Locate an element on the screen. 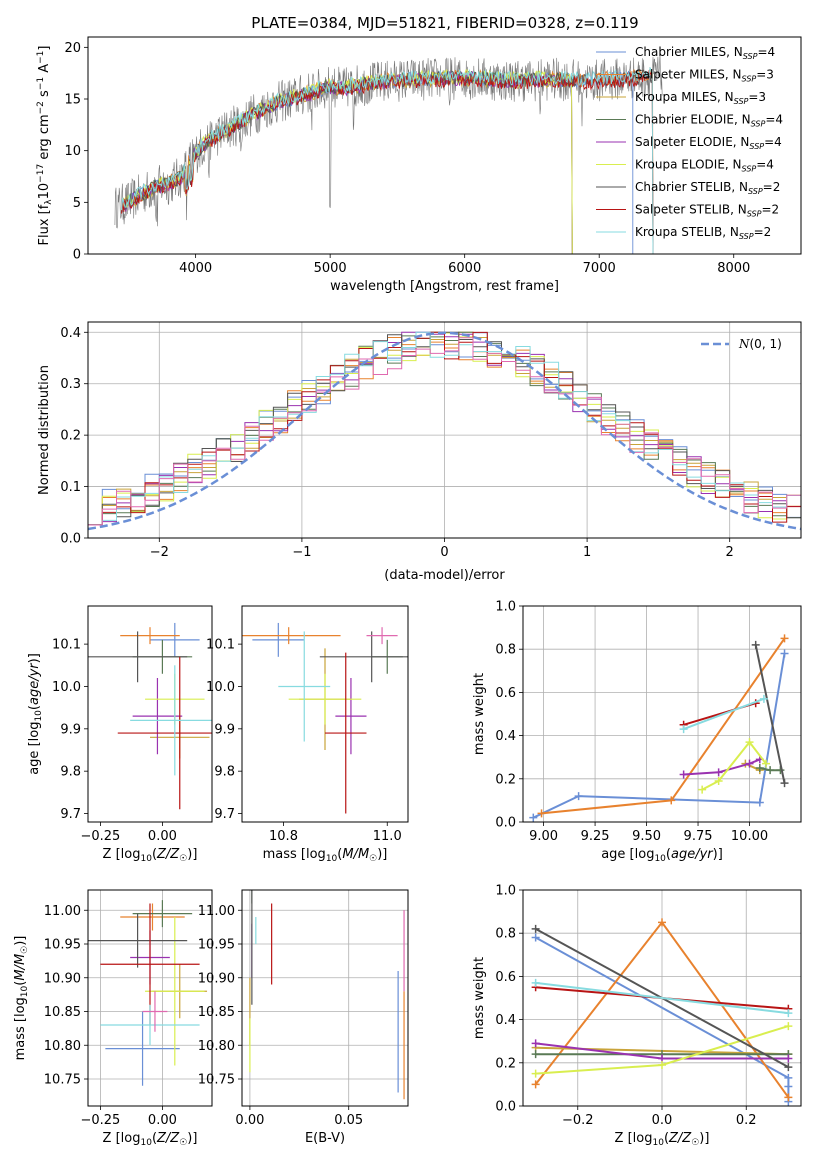 This screenshot has height=1170, width=819. x-tick-label: 9.75 is located at coordinates (698, 836).